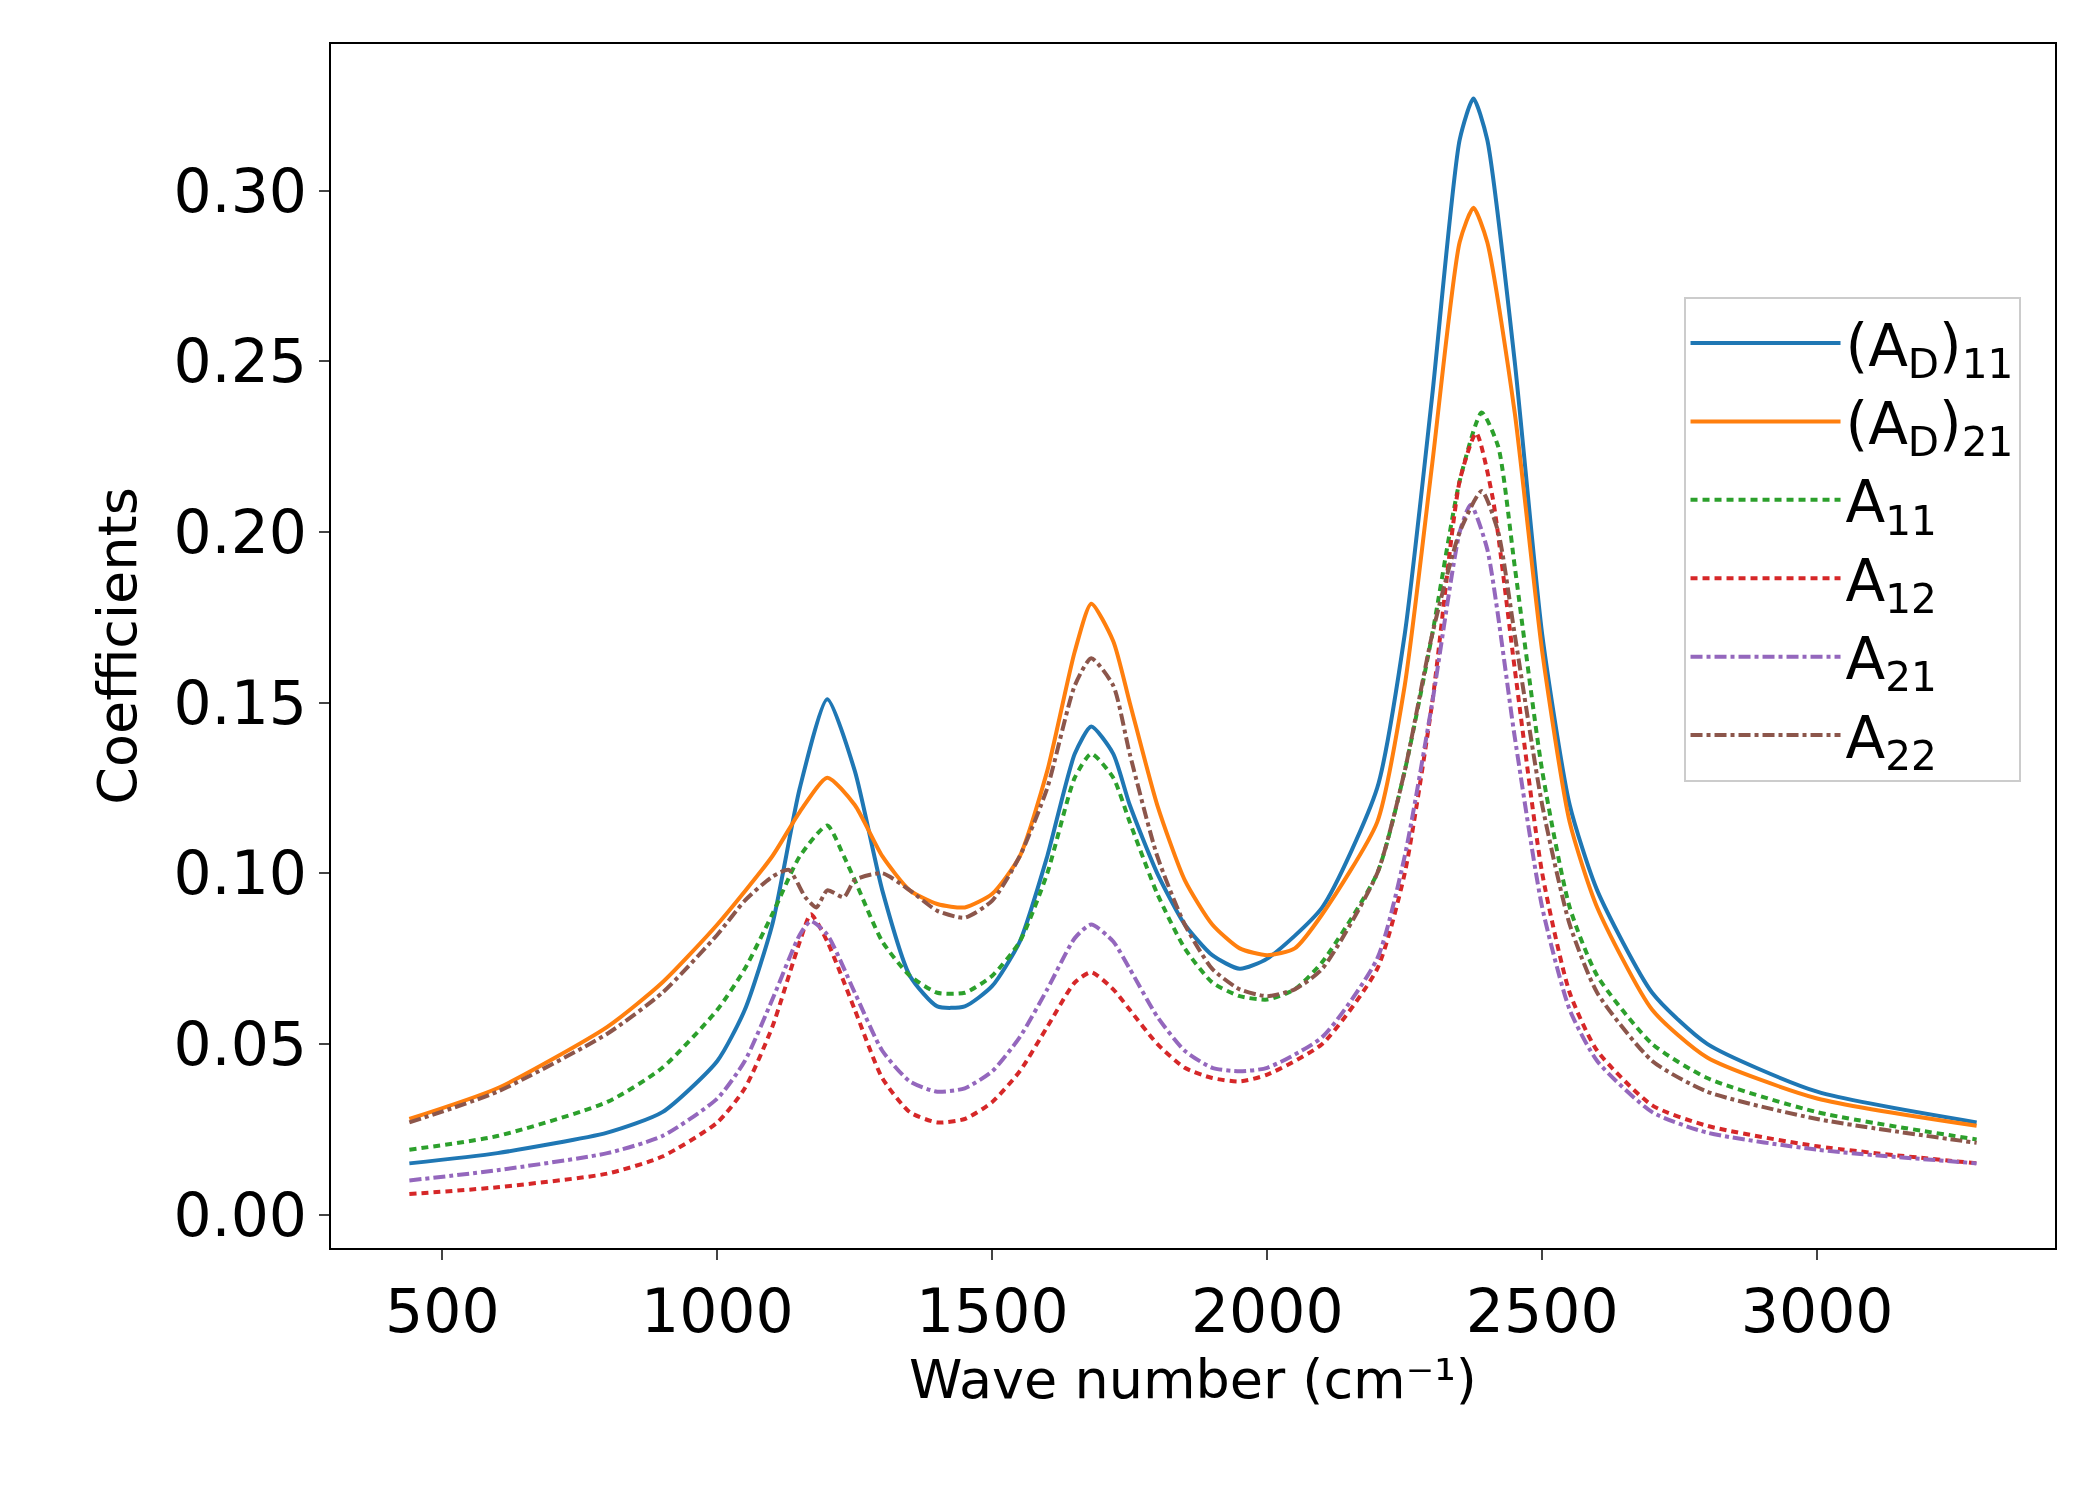  What do you see at coordinates (240, 873) in the screenshot?
I see `y-tick-label: 0.10` at bounding box center [240, 873].